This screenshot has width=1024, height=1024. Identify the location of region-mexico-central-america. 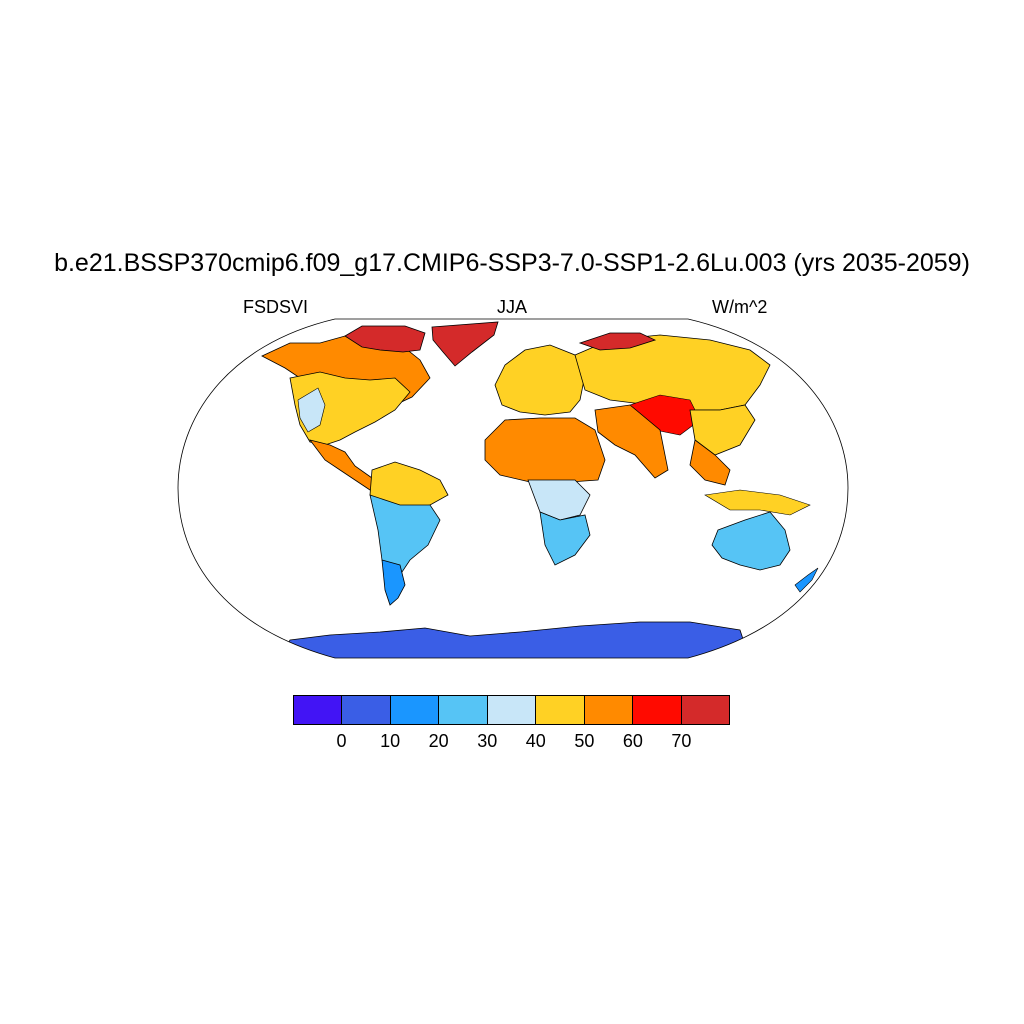
(345, 465).